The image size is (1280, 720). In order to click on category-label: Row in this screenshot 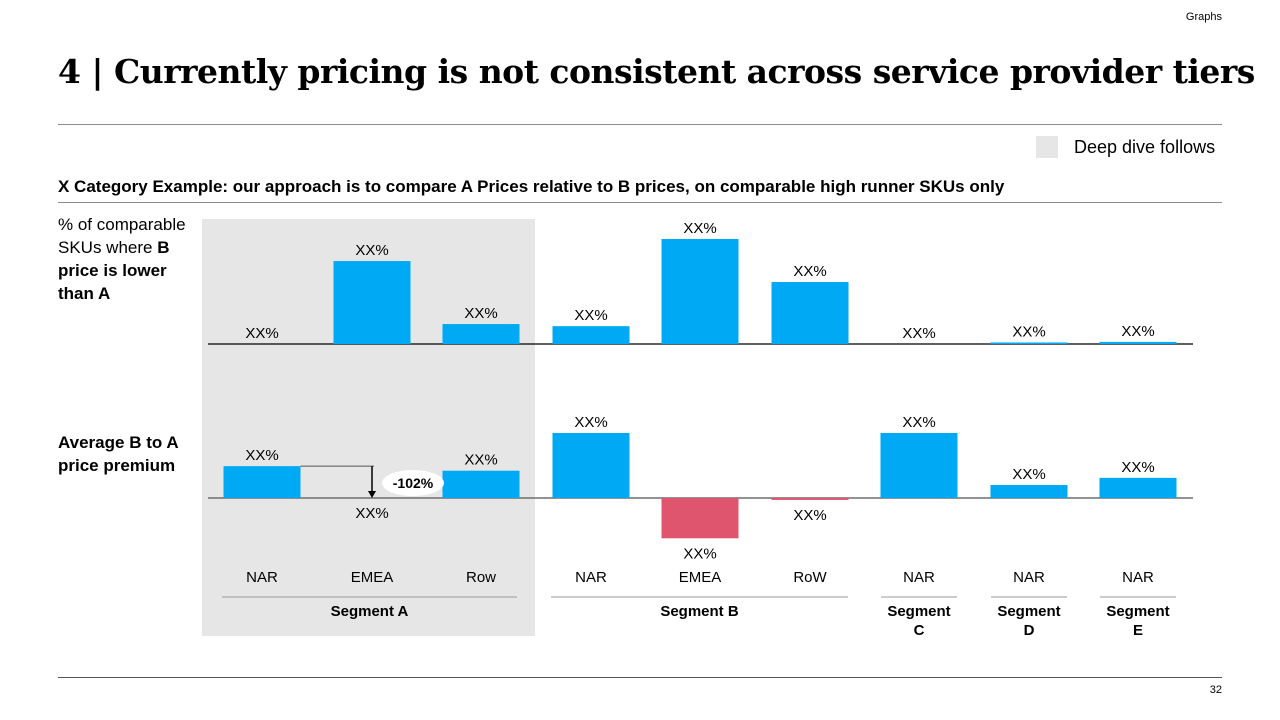, I will do `click(481, 577)`.